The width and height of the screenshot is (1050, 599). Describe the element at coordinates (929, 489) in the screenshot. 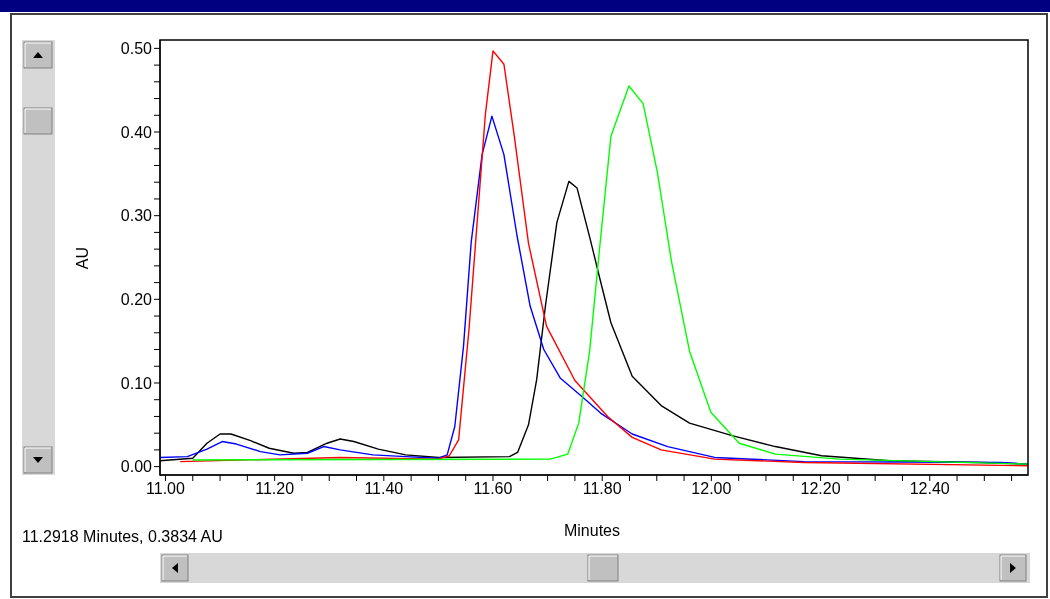

I see `x-tick-label: 12.40` at that location.